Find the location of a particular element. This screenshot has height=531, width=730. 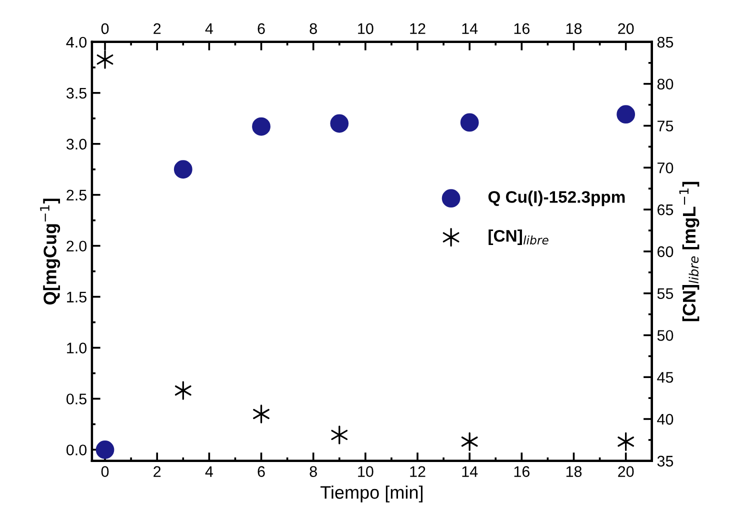

y2-axis-title: [CN]$_{libre}$ [mgL$^{−1}$] is located at coordinates (689, 252).